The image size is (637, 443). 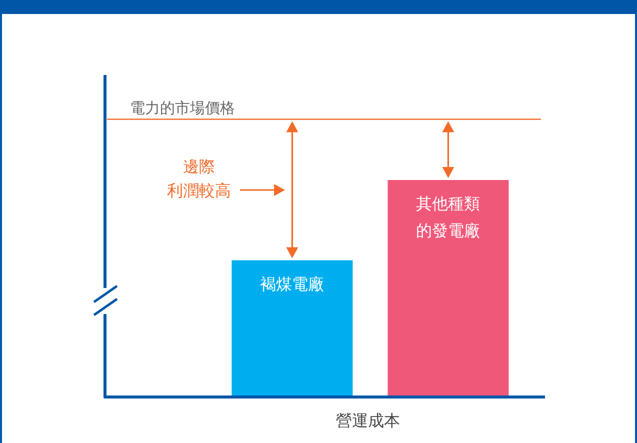 I want to click on ref-line-label: 電力的市場價格, so click(x=182, y=108).